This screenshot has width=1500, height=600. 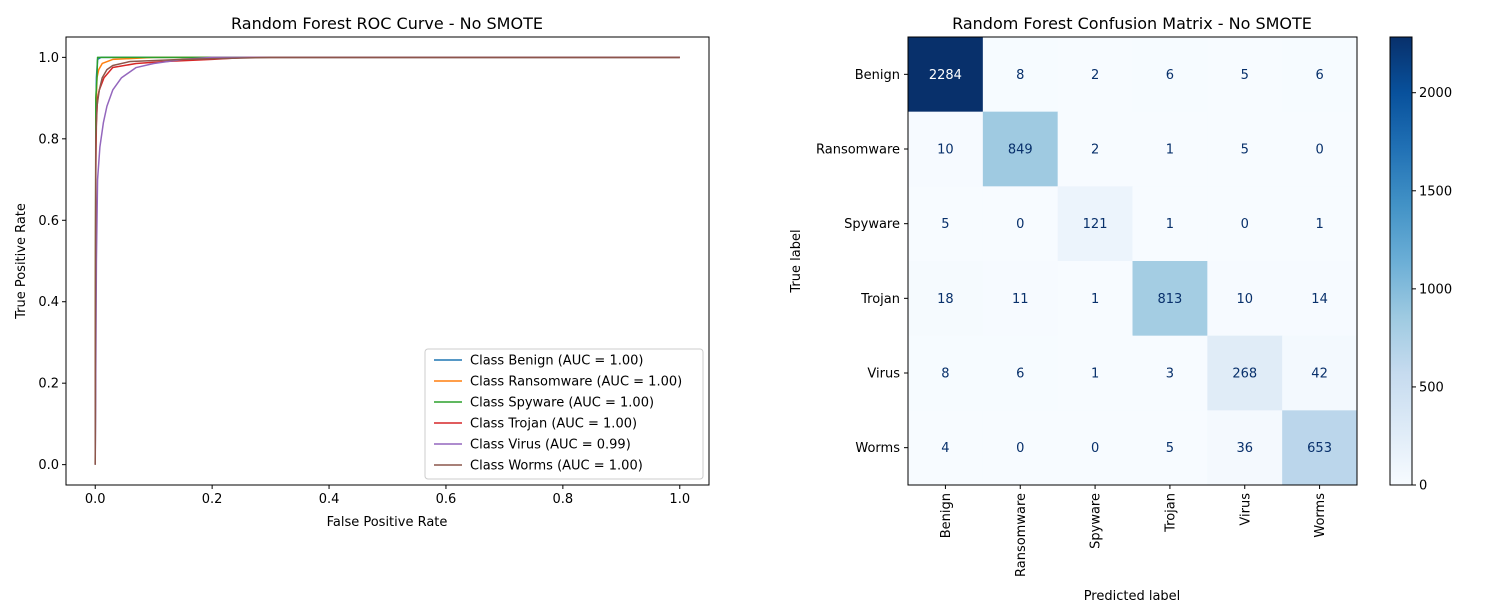 What do you see at coordinates (576, 382) in the screenshot?
I see `roc-legend-entry-1: Class Ransomware (AUC = 1.00)` at bounding box center [576, 382].